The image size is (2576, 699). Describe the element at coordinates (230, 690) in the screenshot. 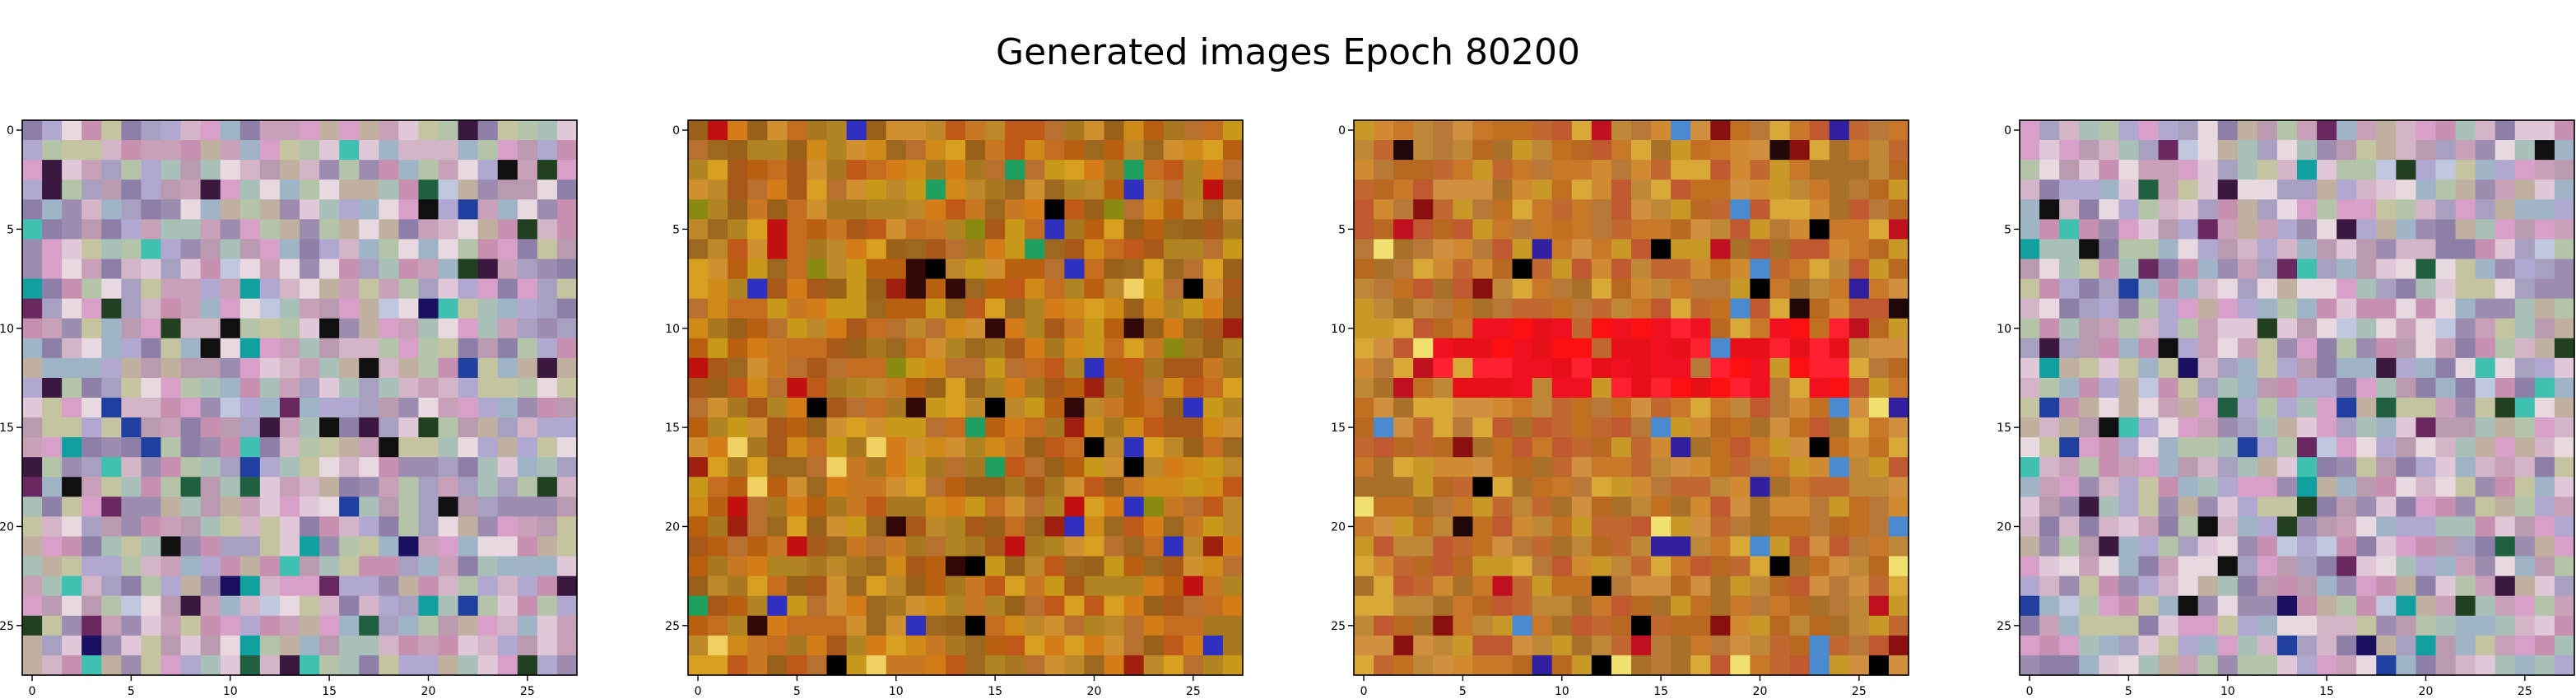

I see `x-tick-label: 10` at that location.